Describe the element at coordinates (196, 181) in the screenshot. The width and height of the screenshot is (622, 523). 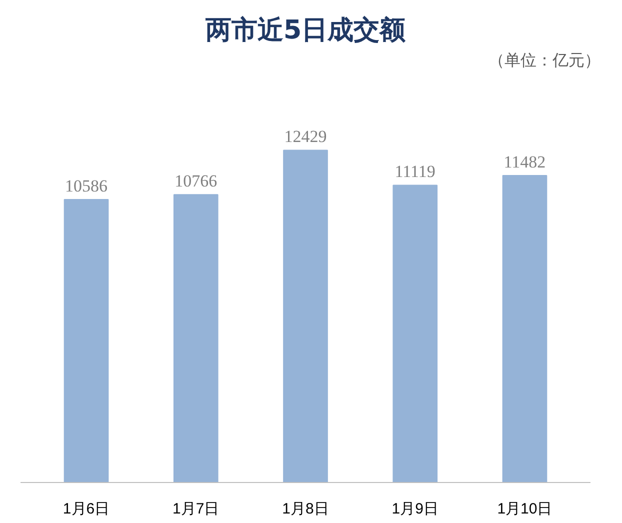
I see `data-label: 10766` at that location.